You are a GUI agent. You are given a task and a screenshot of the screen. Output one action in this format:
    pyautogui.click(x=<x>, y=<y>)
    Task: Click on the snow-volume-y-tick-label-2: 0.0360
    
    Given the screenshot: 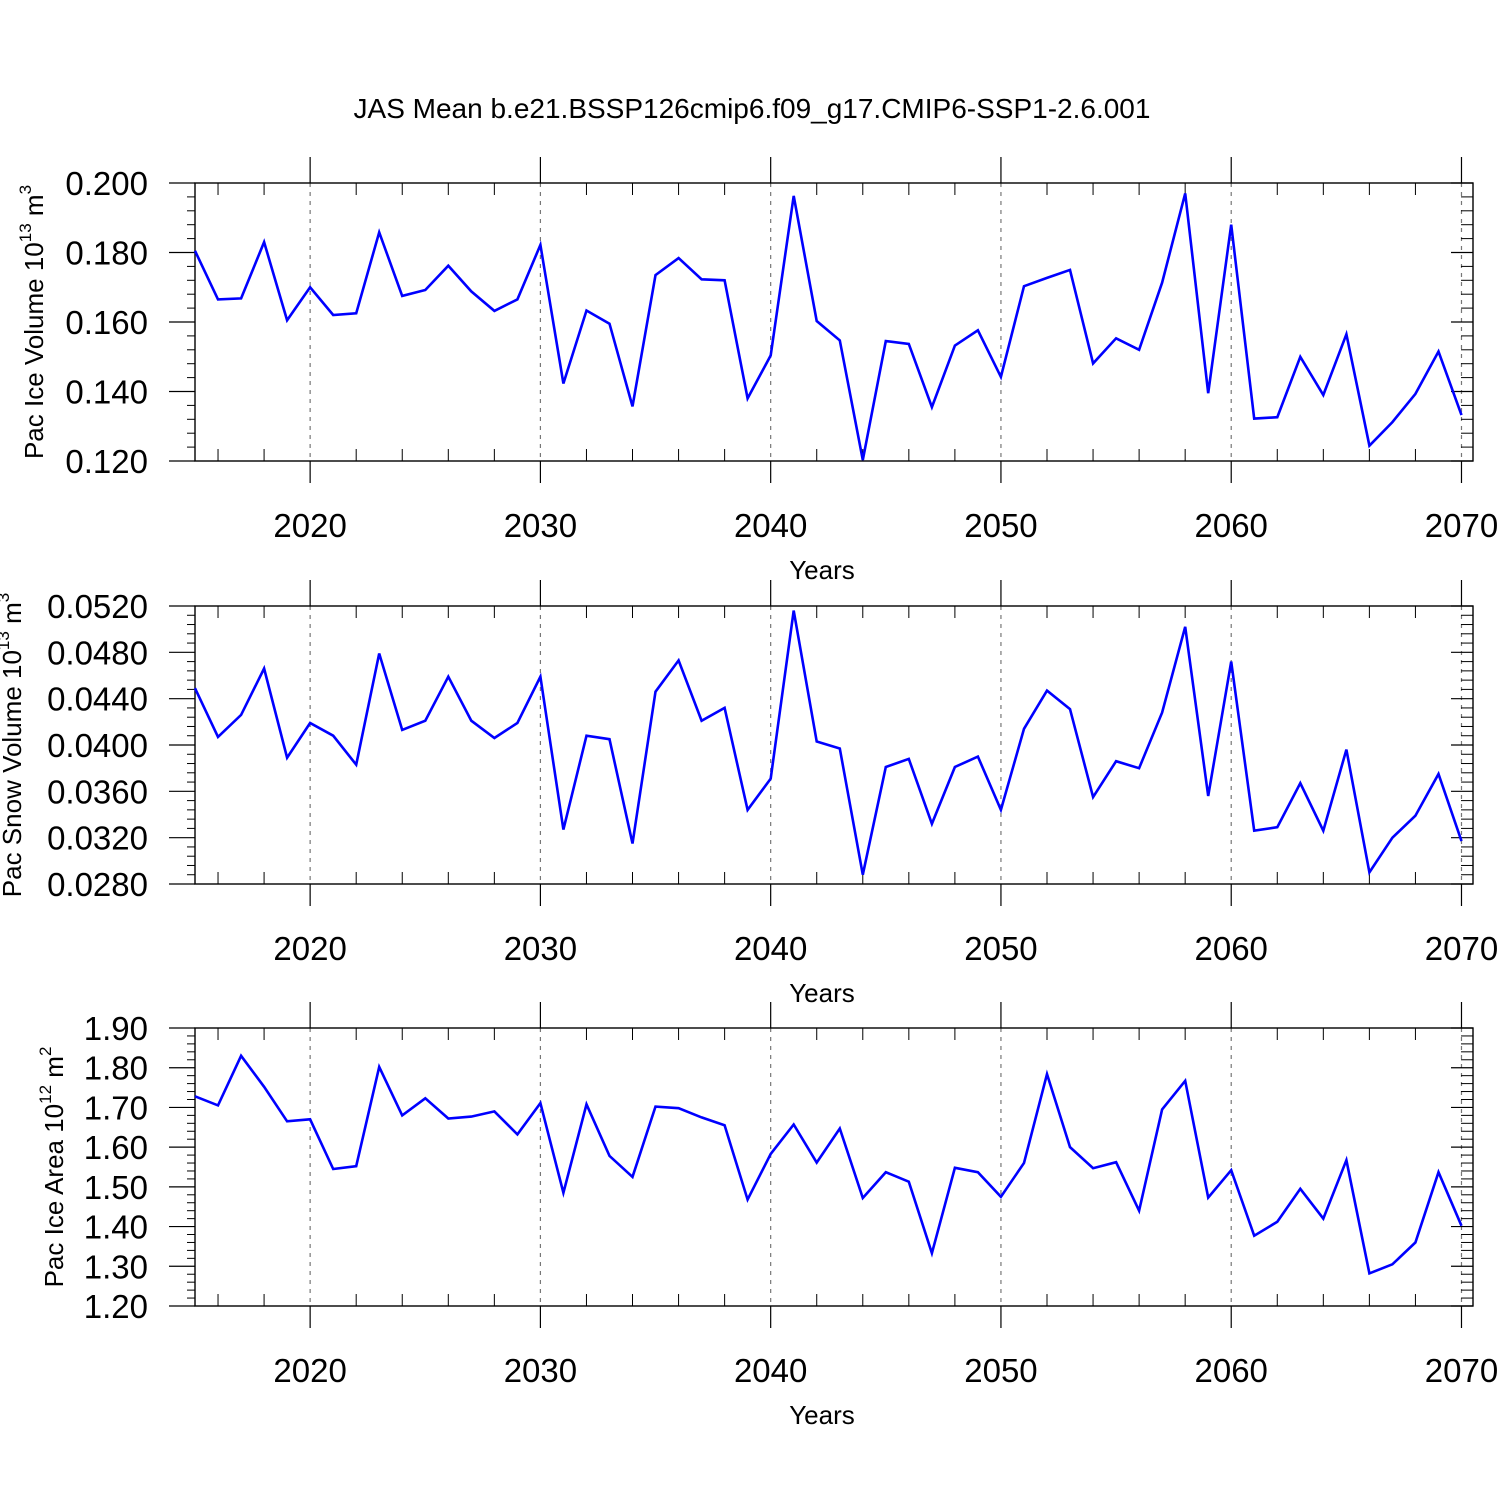 What is the action you would take?
    pyautogui.click(x=97, y=791)
    